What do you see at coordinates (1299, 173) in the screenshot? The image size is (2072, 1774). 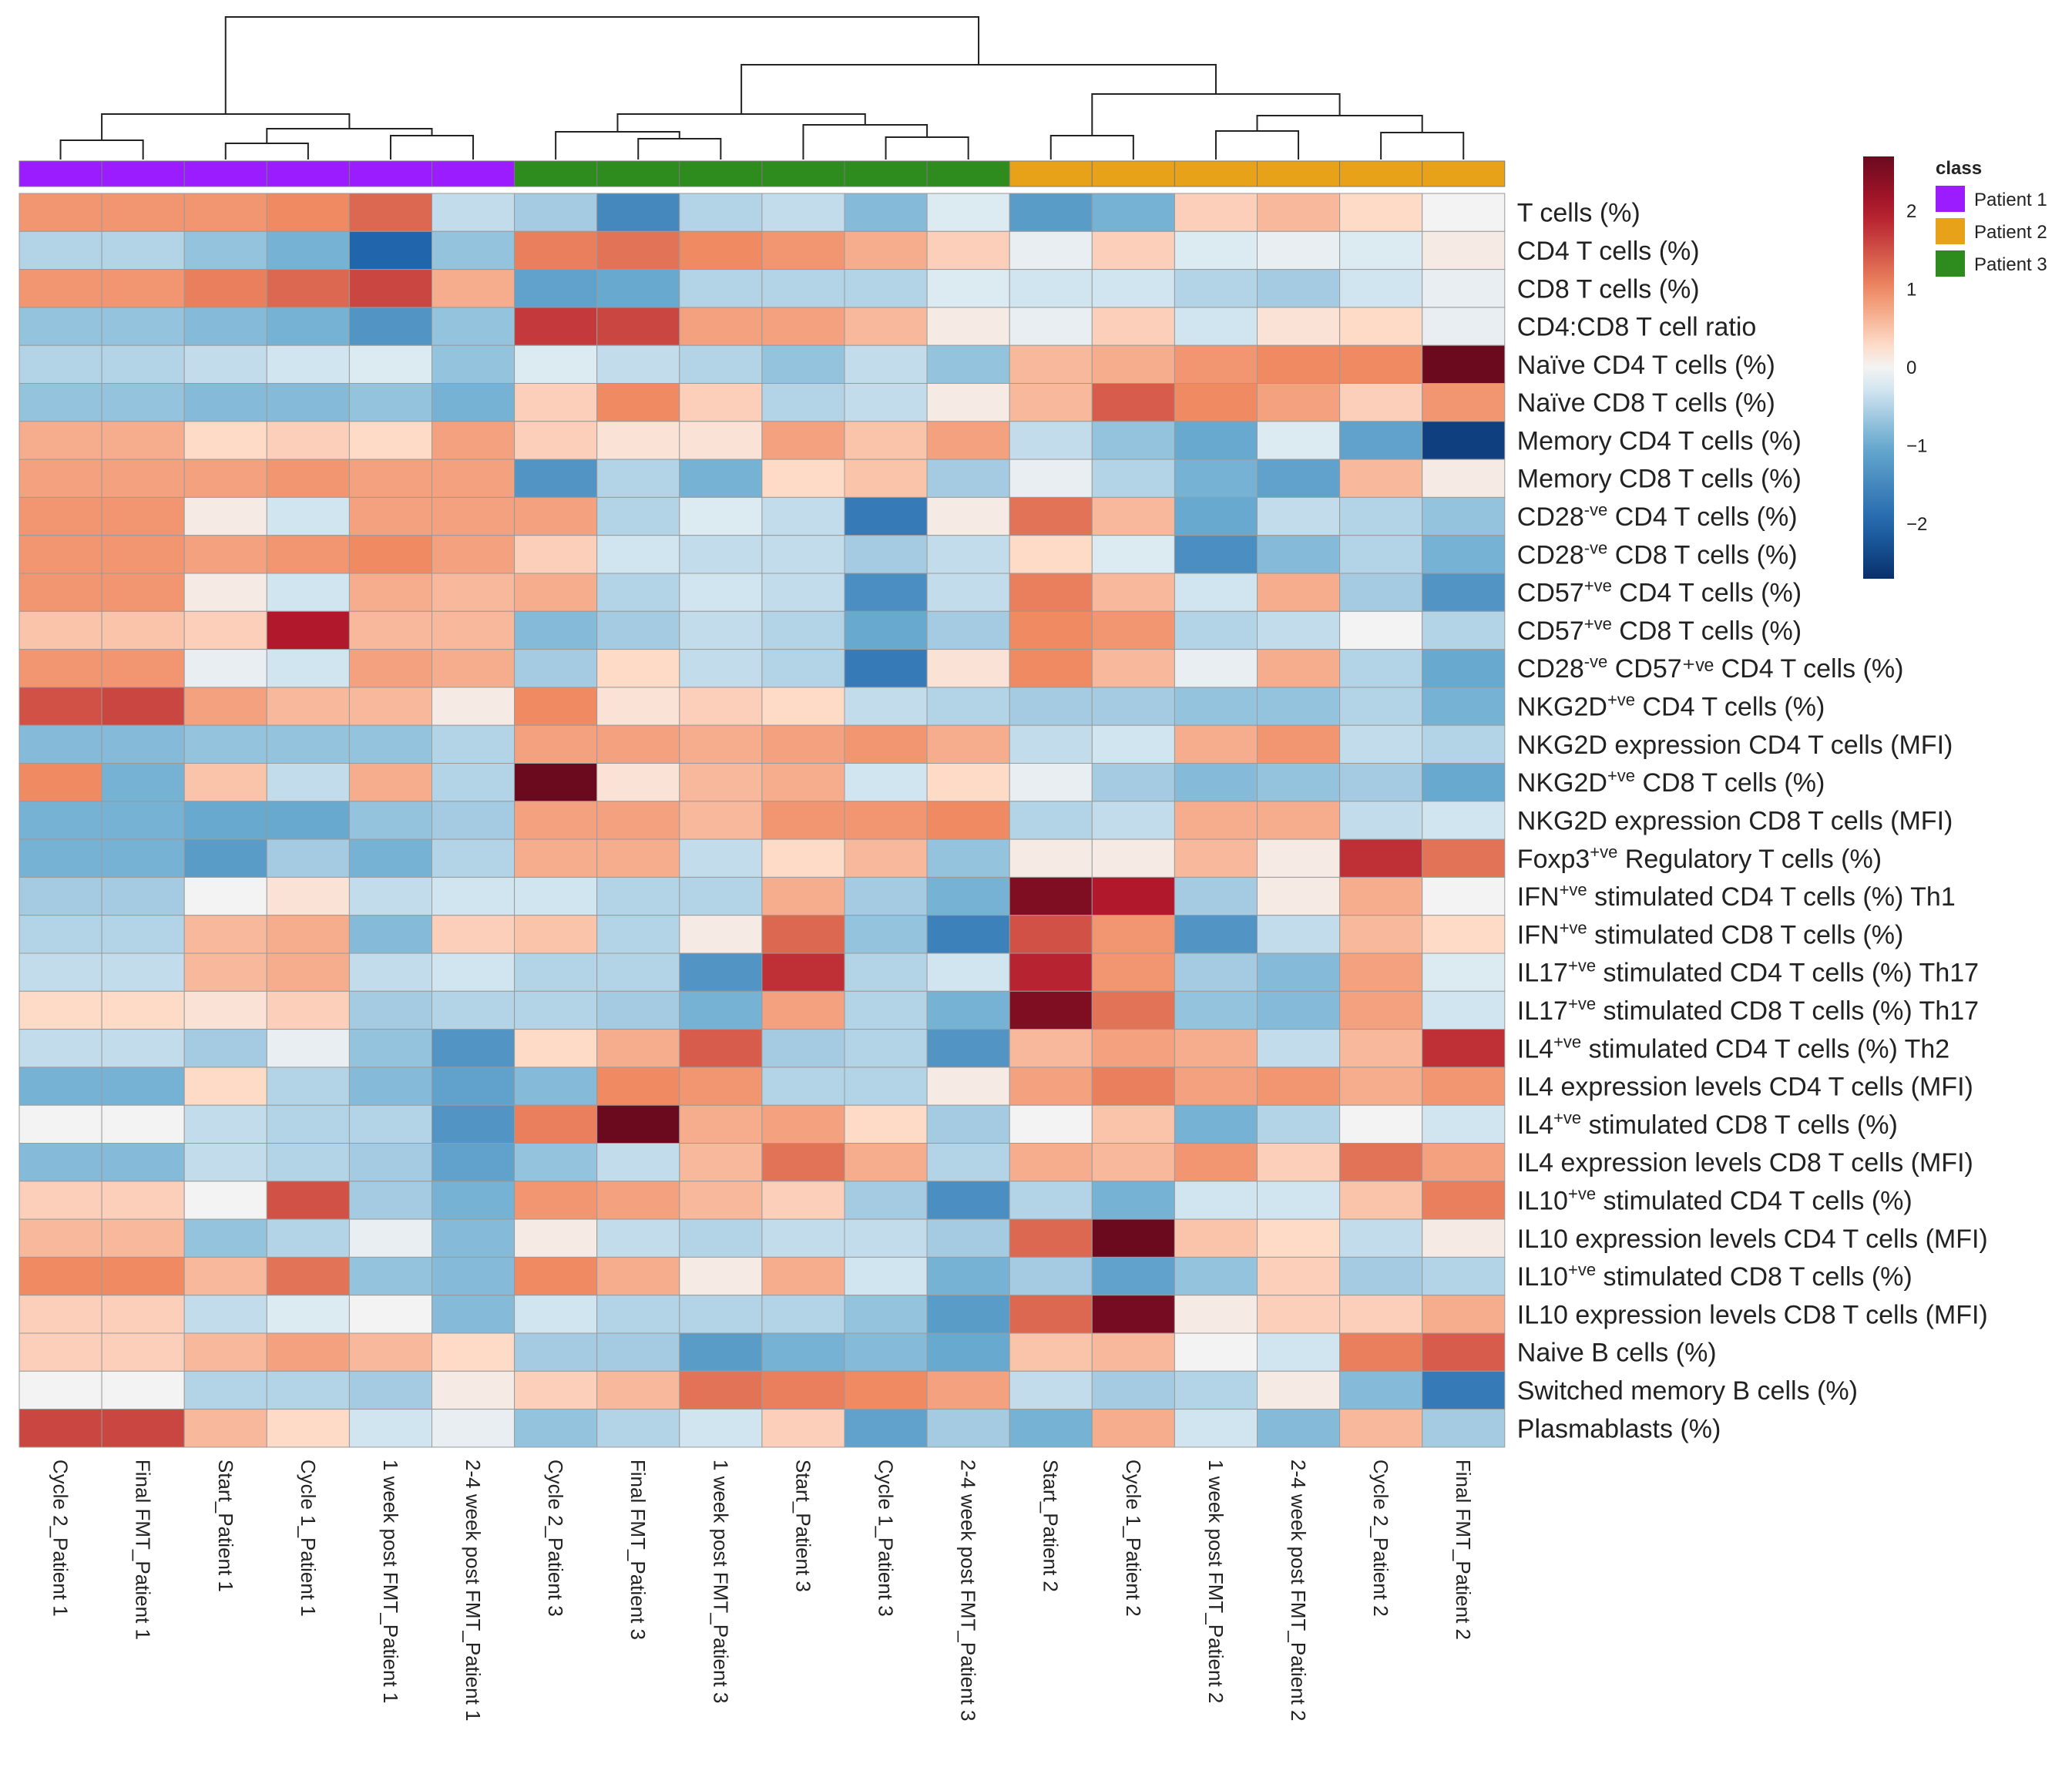 I see `class-bar-cell` at bounding box center [1299, 173].